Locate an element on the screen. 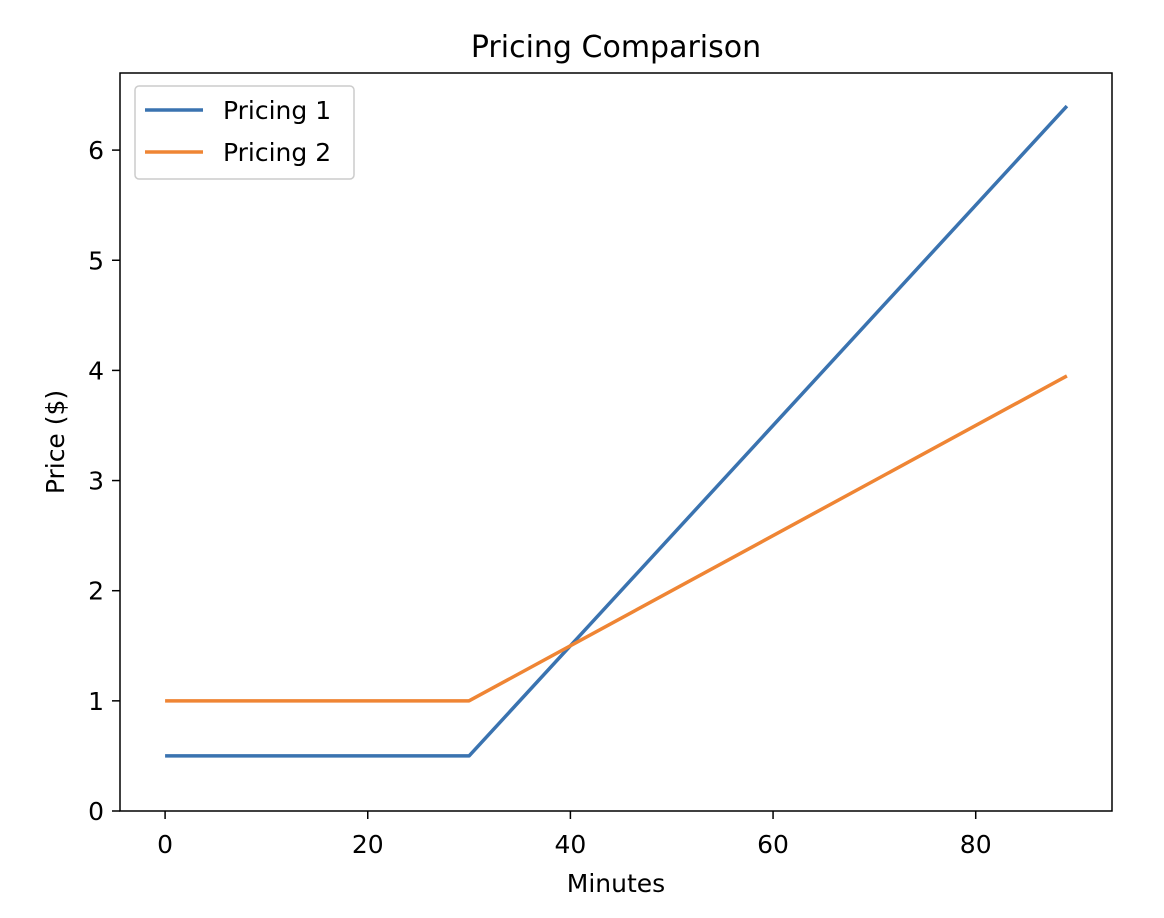 The width and height of the screenshot is (1164, 918). x-tick-label: 80 is located at coordinates (976, 844).